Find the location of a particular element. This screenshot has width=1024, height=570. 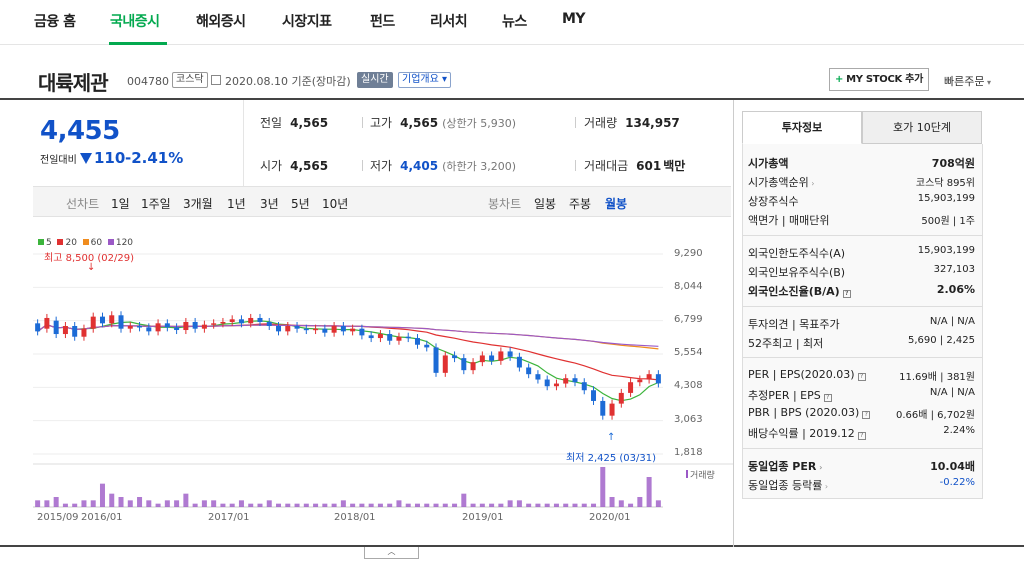

nav-finance-home: 금융 홈 is located at coordinates (55, 22).